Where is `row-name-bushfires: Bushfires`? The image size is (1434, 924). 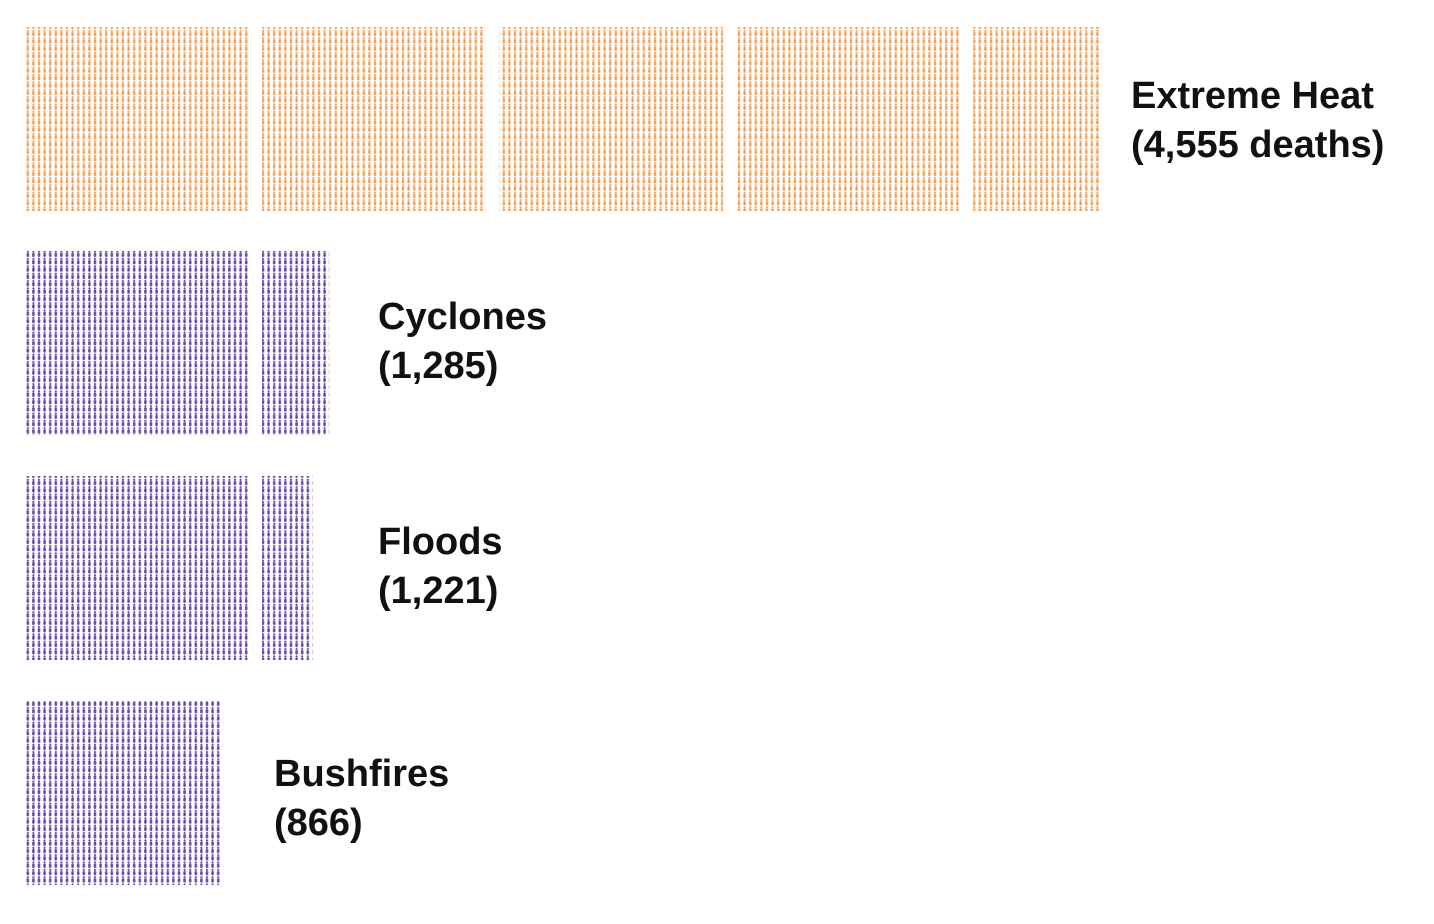
row-name-bushfires: Bushfires is located at coordinates (362, 774).